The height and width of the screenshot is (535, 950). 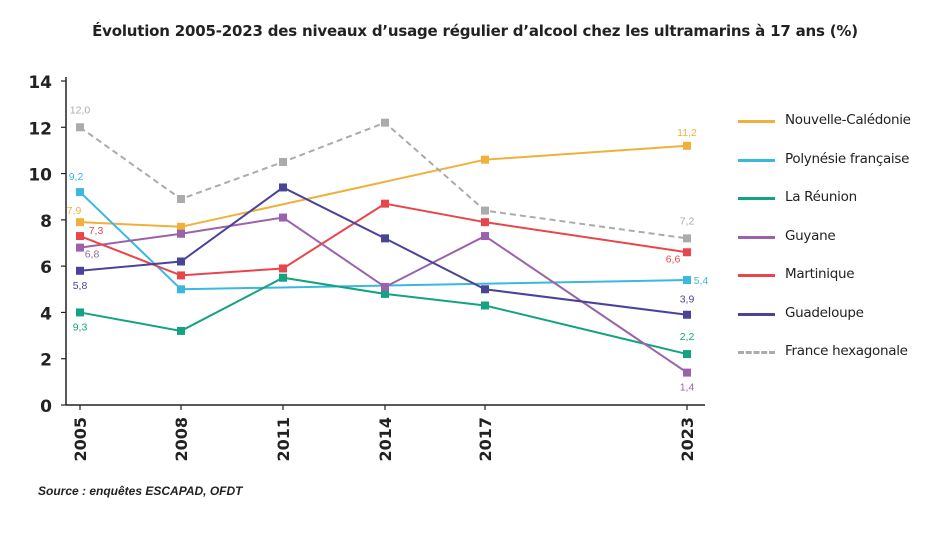 What do you see at coordinates (687, 221) in the screenshot?
I see `data-label: 7,2` at bounding box center [687, 221].